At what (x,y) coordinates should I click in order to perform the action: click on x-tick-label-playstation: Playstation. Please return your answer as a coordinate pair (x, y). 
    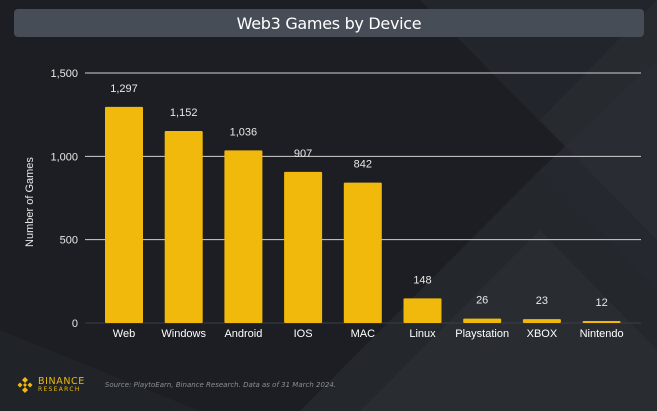
    Looking at the image, I should click on (482, 334).